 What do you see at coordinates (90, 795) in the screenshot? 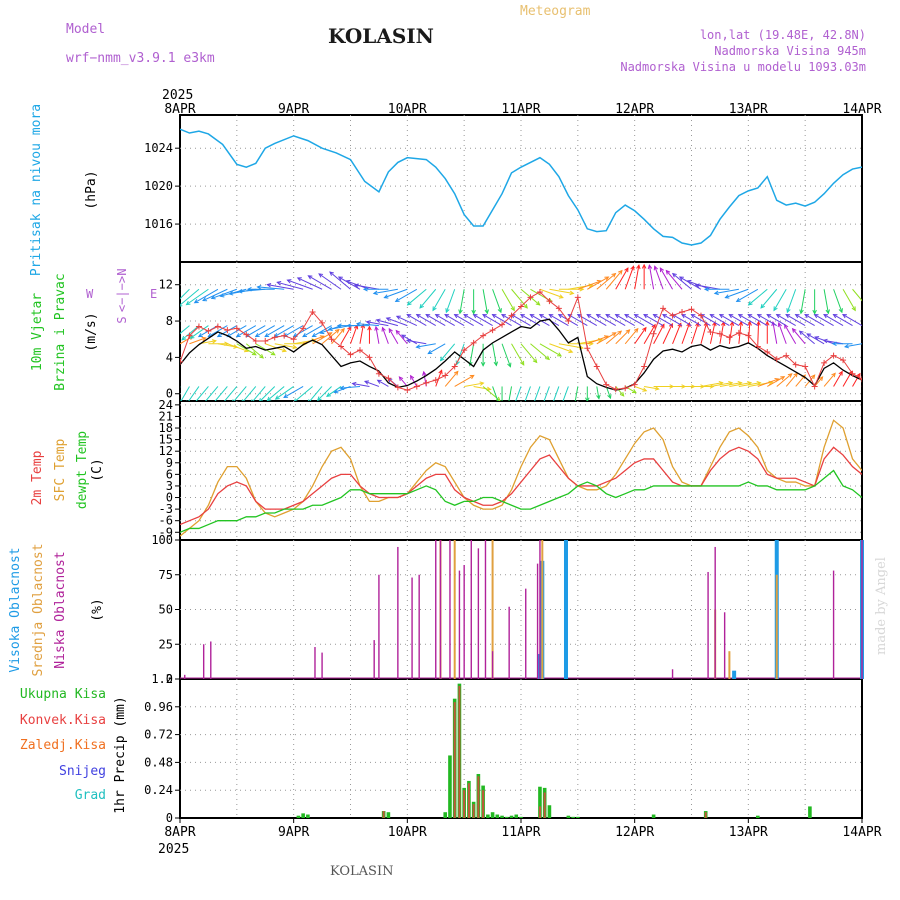
I see `precip-legend-4: Grad` at bounding box center [90, 795].